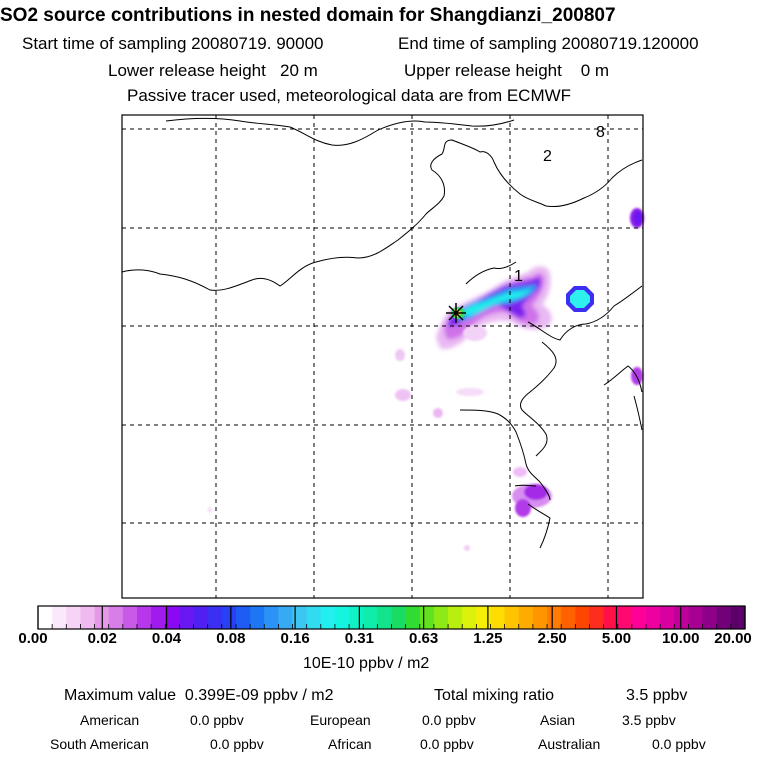 The image size is (768, 768). Describe the element at coordinates (552, 638) in the screenshot. I see `colorbar-tick-label: 2.50` at that location.